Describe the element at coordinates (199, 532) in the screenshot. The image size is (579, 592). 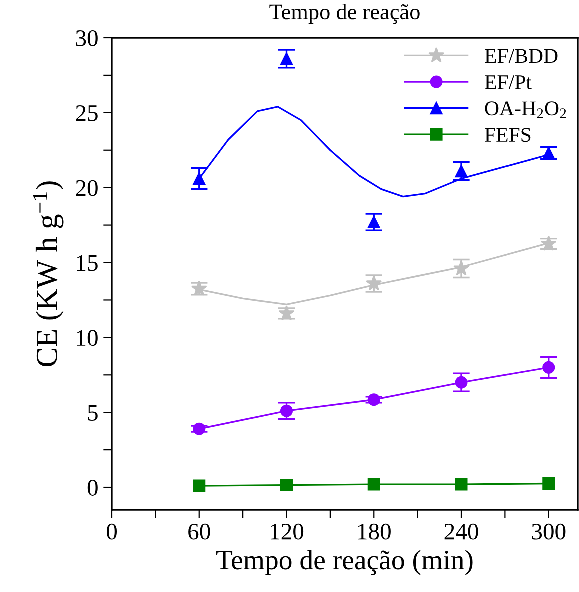
I see `x-tick-label: 60` at that location.